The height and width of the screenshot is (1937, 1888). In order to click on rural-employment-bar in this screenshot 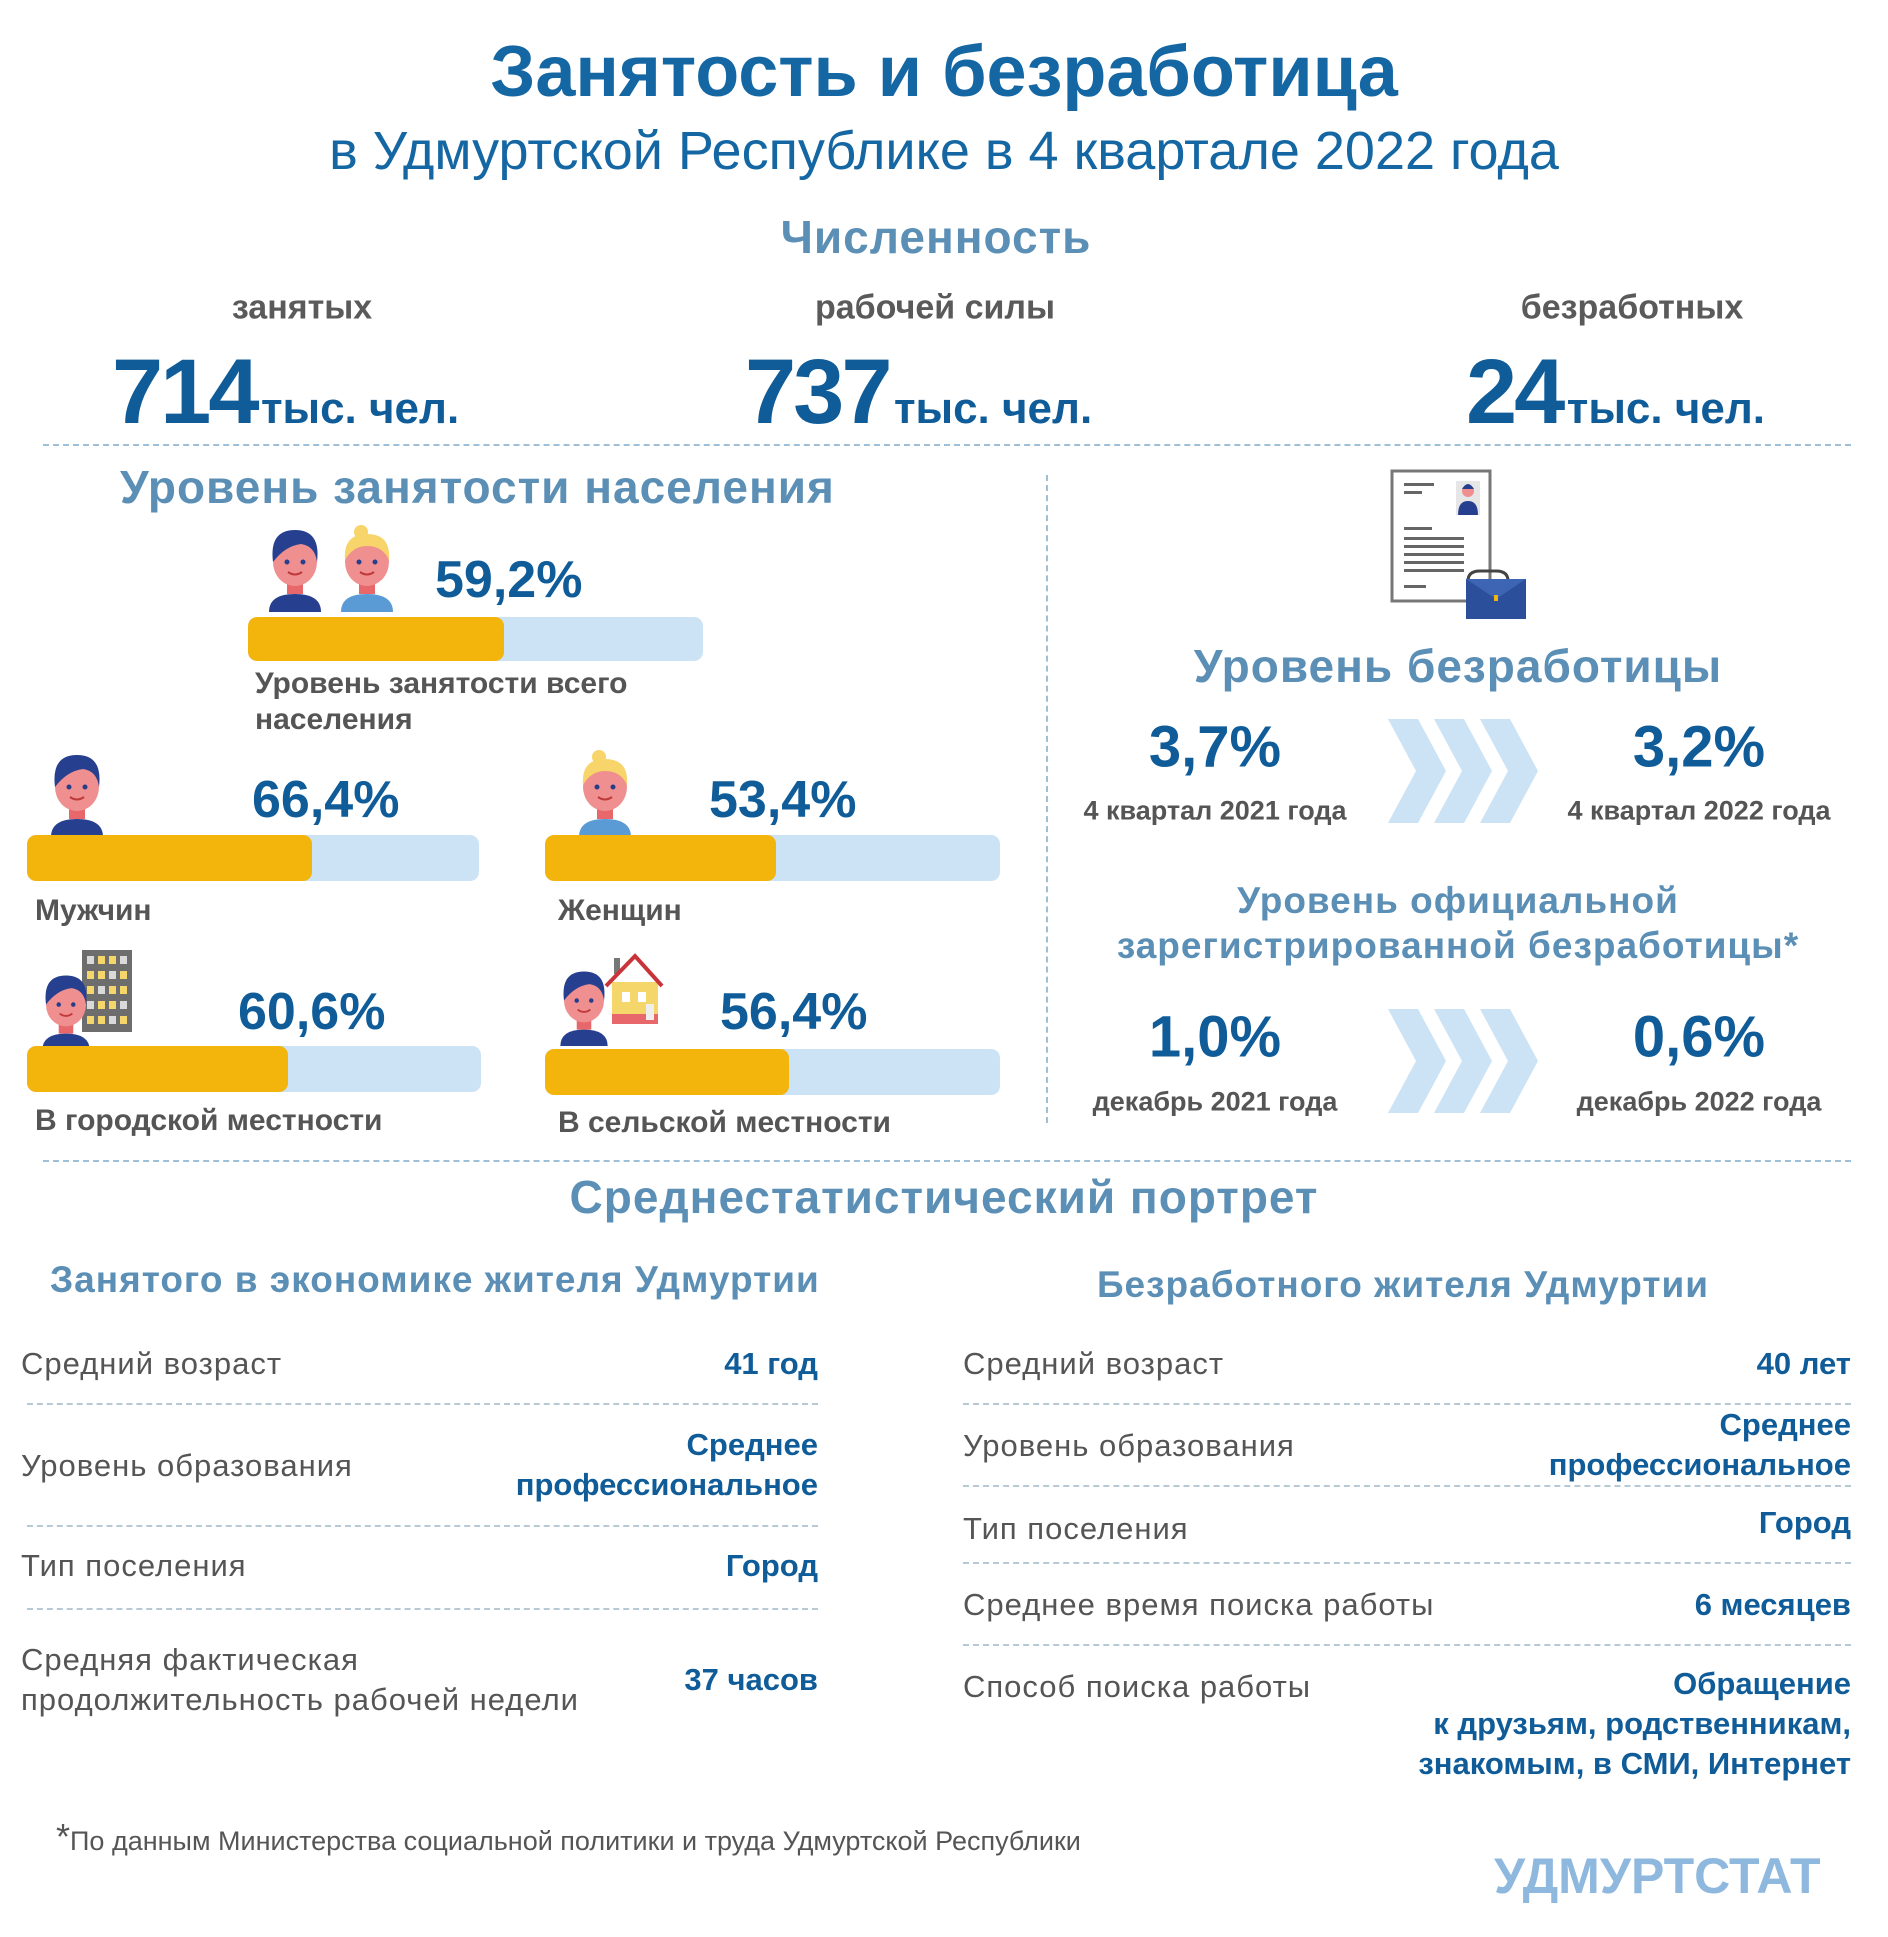, I will do `click(772, 1072)`.